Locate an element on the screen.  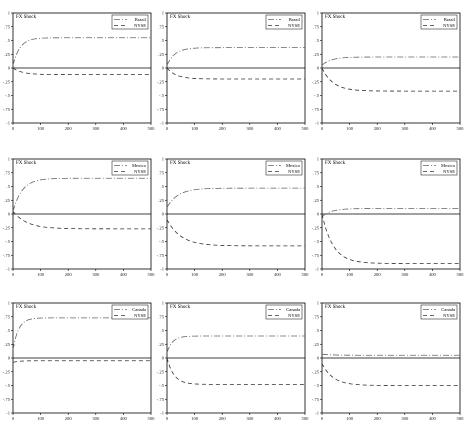
x-tick-label: 500 is located at coordinates (306, 274).